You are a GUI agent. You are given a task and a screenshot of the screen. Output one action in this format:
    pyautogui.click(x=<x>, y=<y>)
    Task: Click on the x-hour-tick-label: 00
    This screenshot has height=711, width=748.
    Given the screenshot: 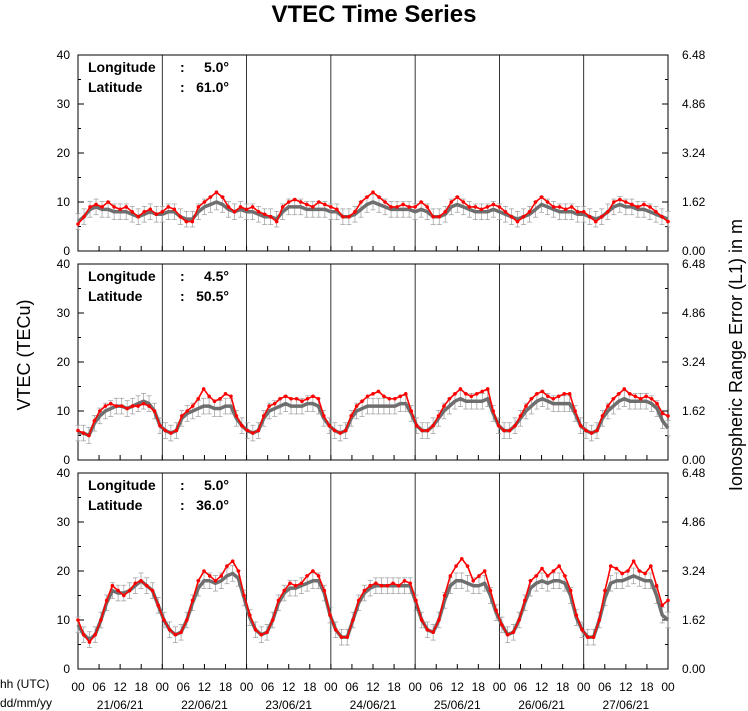 What is the action you would take?
    pyautogui.click(x=584, y=687)
    